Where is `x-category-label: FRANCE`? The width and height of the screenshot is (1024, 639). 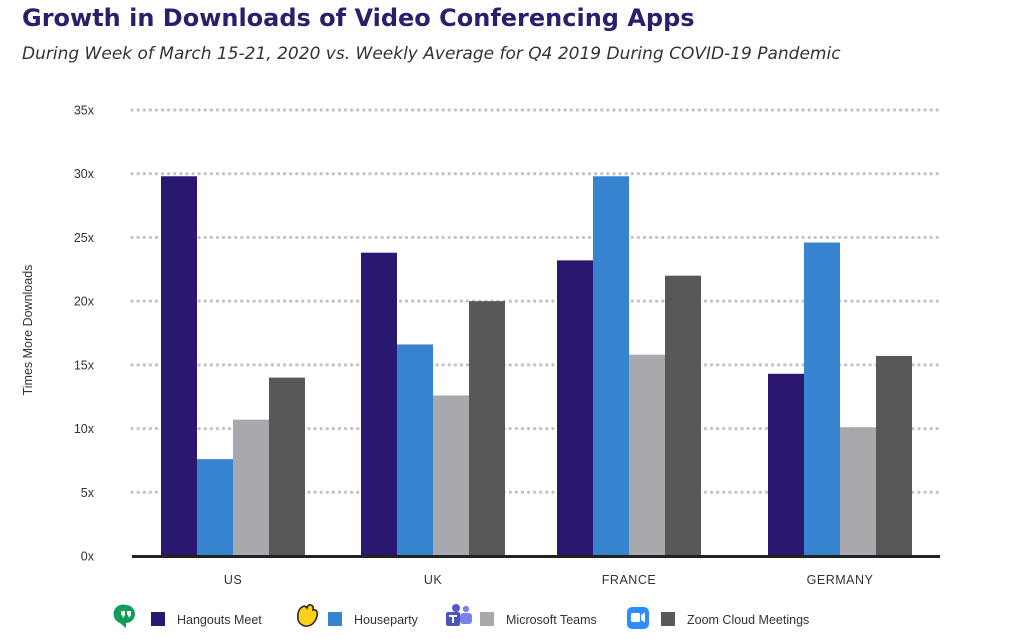 x-category-label: FRANCE is located at coordinates (629, 580).